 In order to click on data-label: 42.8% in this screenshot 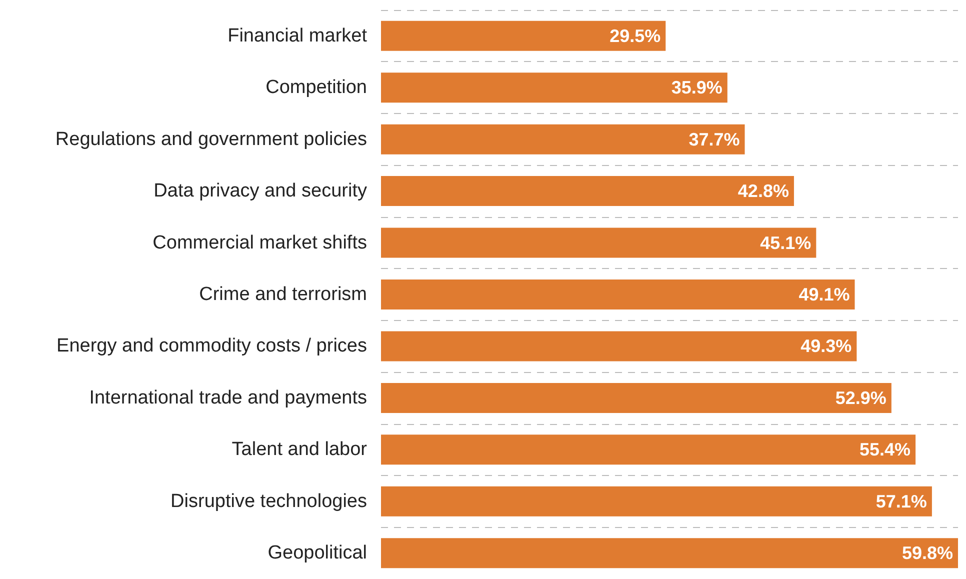, I will do `click(763, 191)`.